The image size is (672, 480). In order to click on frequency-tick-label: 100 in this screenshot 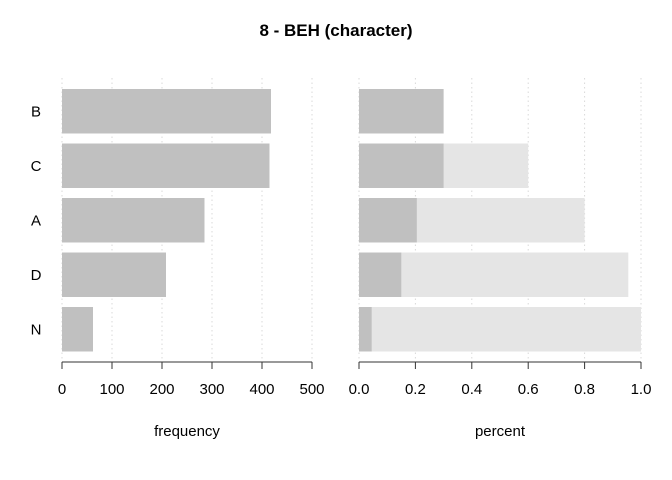, I will do `click(111, 389)`.